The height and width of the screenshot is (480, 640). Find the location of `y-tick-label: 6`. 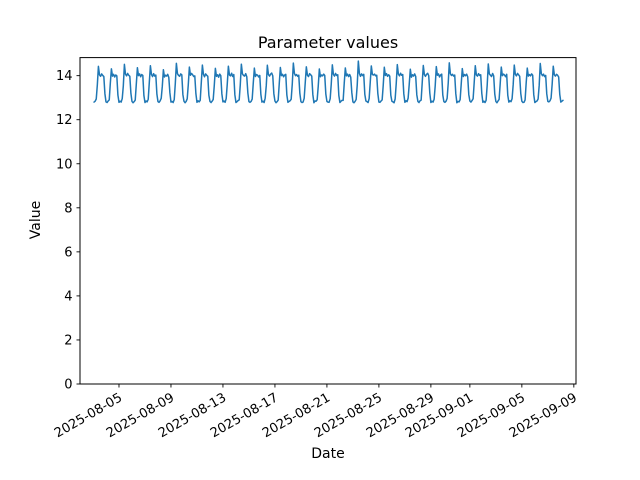

y-tick-label: 6 is located at coordinates (68, 252).